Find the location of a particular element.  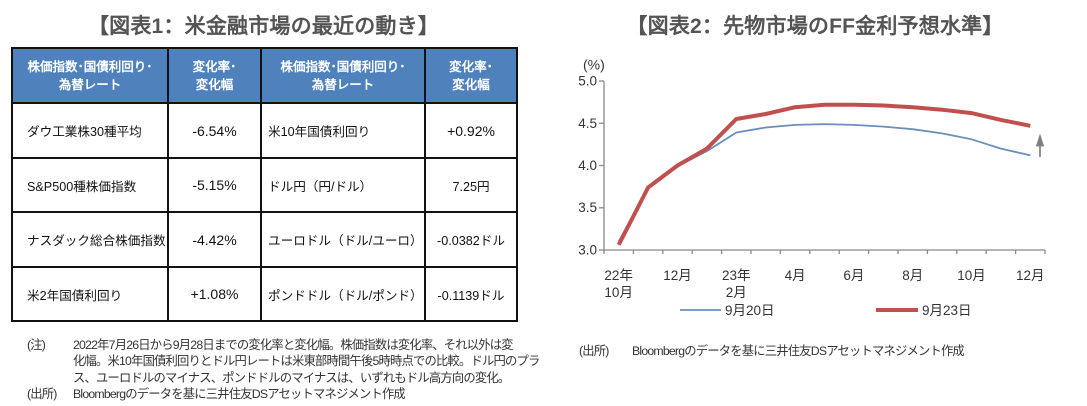

svg-text: 8月 is located at coordinates (912, 275).